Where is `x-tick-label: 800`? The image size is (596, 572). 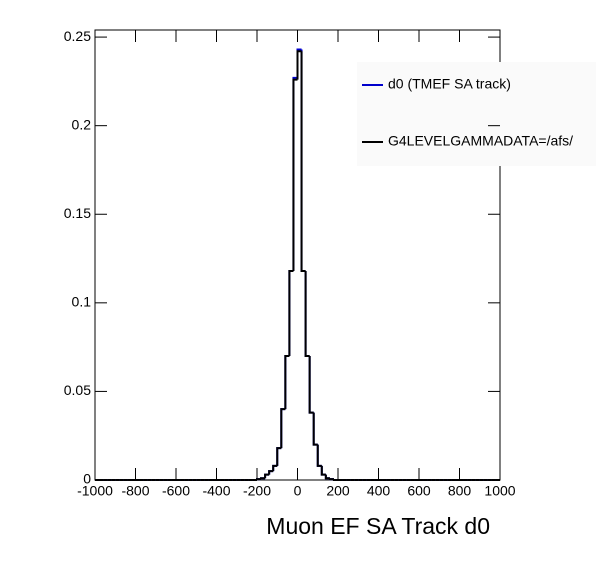 x-tick-label: 800 is located at coordinates (460, 491).